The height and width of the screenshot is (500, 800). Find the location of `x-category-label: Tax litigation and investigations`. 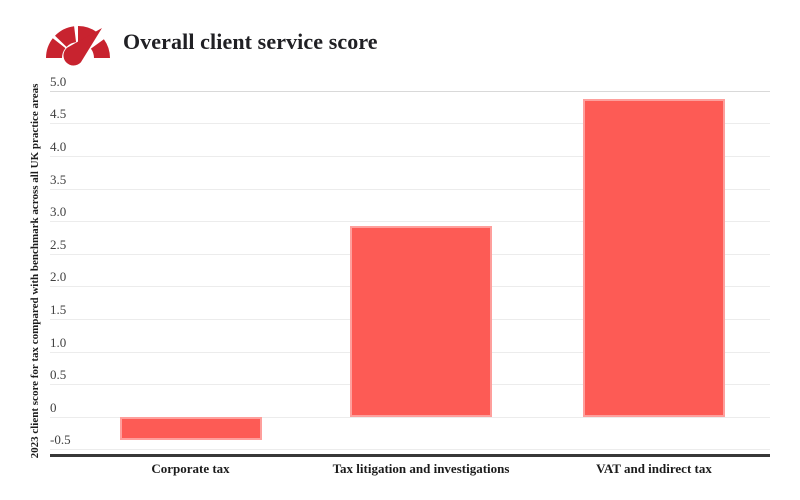

x-category-label: Tax litigation and investigations is located at coordinates (421, 468).